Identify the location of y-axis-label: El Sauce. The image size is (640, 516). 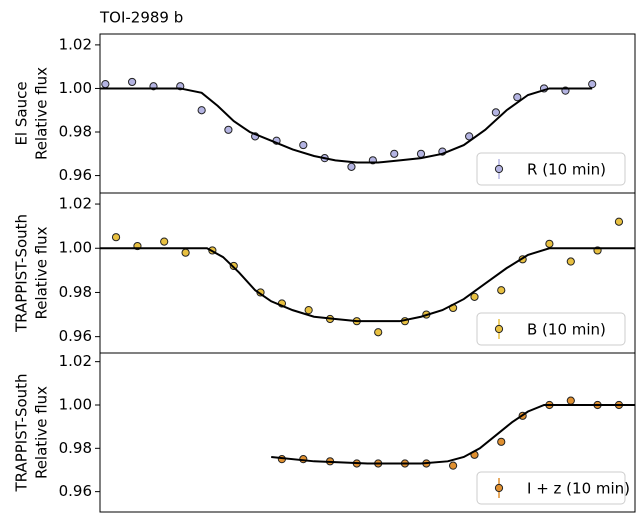
(22, 113).